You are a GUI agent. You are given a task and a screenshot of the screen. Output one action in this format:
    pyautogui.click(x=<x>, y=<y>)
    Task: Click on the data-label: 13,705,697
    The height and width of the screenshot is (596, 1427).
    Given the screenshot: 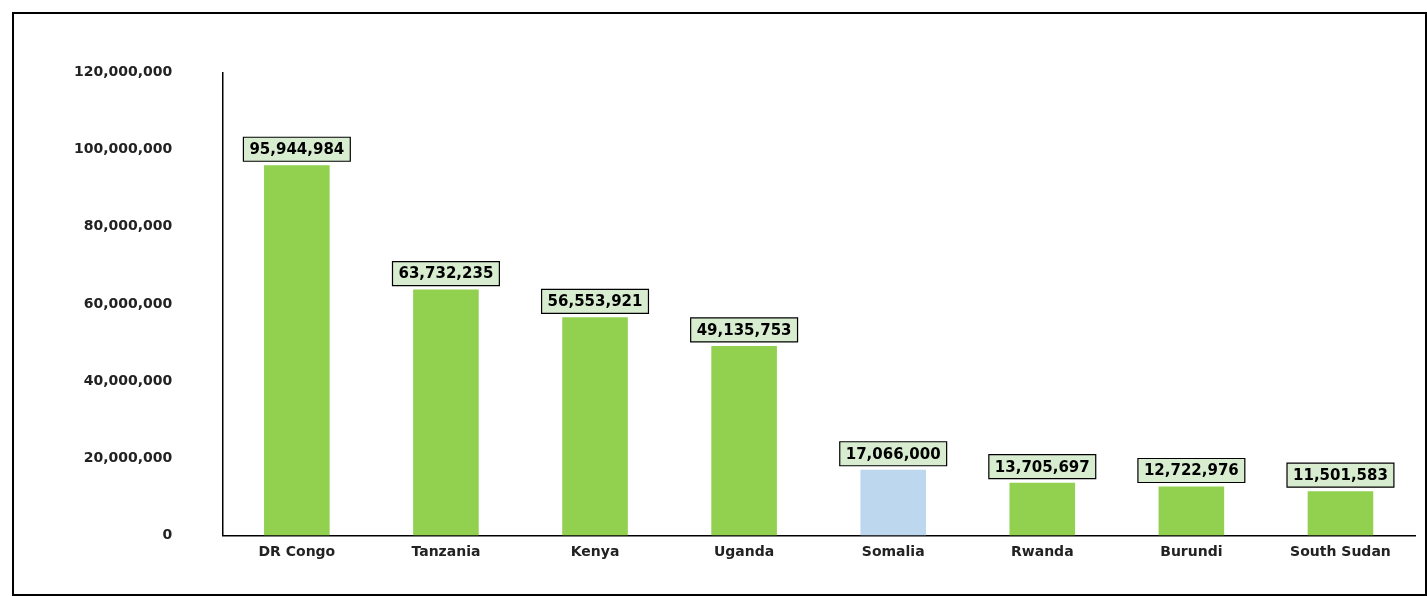 What is the action you would take?
    pyautogui.click(x=1042, y=466)
    